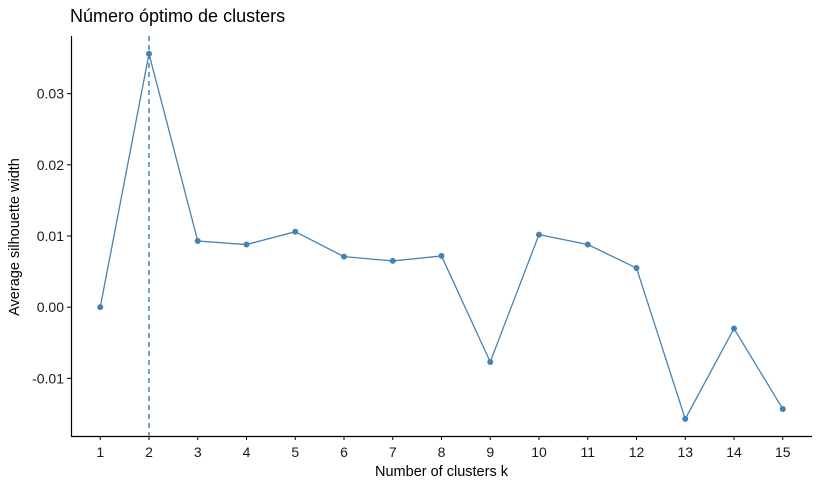 This screenshot has height=489, width=820. Describe the element at coordinates (587, 452) in the screenshot. I see `x-tick-label: 11` at that location.